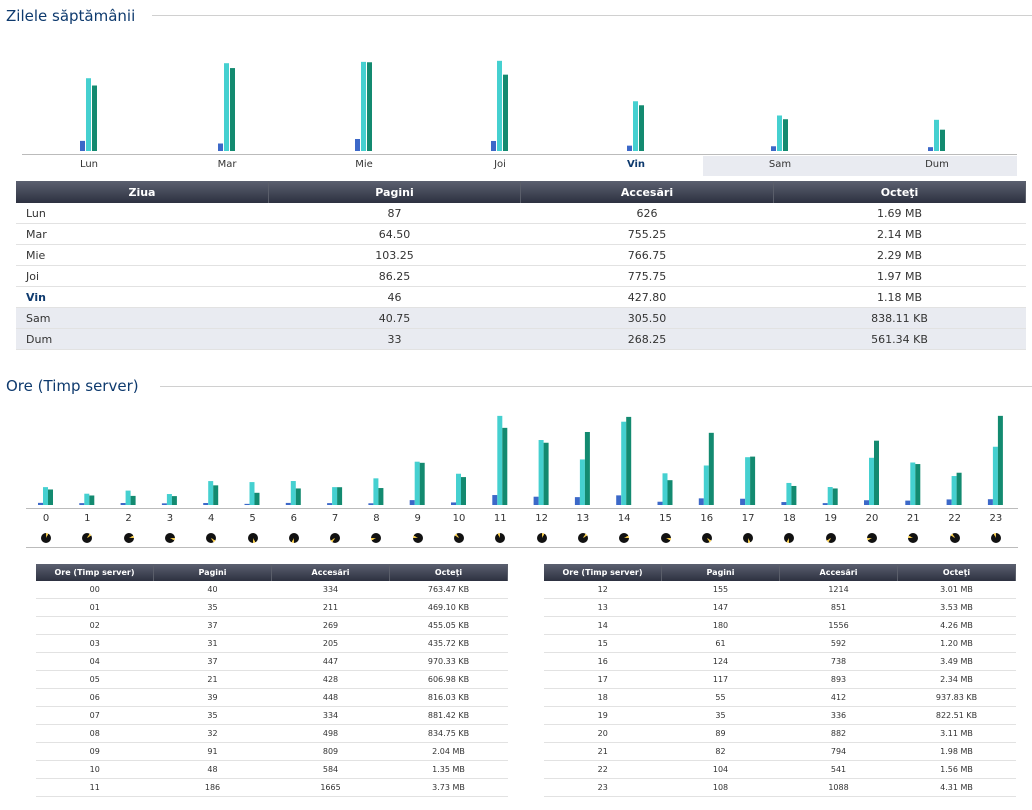 Image resolution: width=1032 pixels, height=810 pixels. I want to click on row-hits-cell: 1088, so click(838, 787).